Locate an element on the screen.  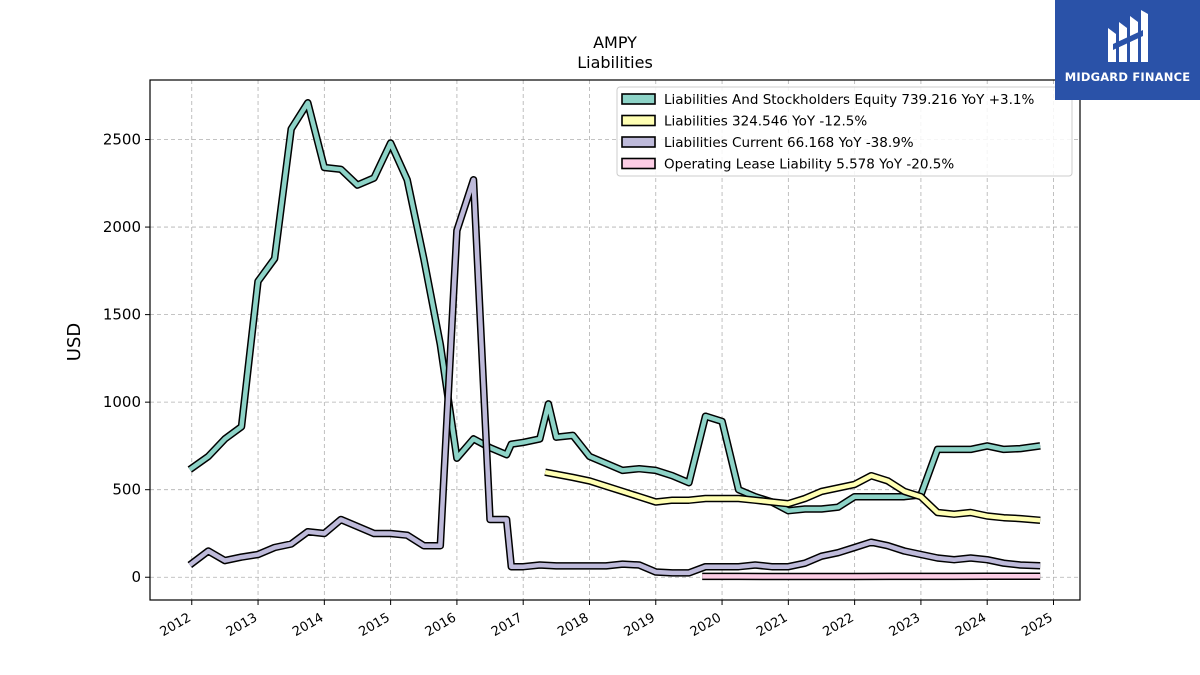
x-tick-label: 2023 is located at coordinates (905, 625).